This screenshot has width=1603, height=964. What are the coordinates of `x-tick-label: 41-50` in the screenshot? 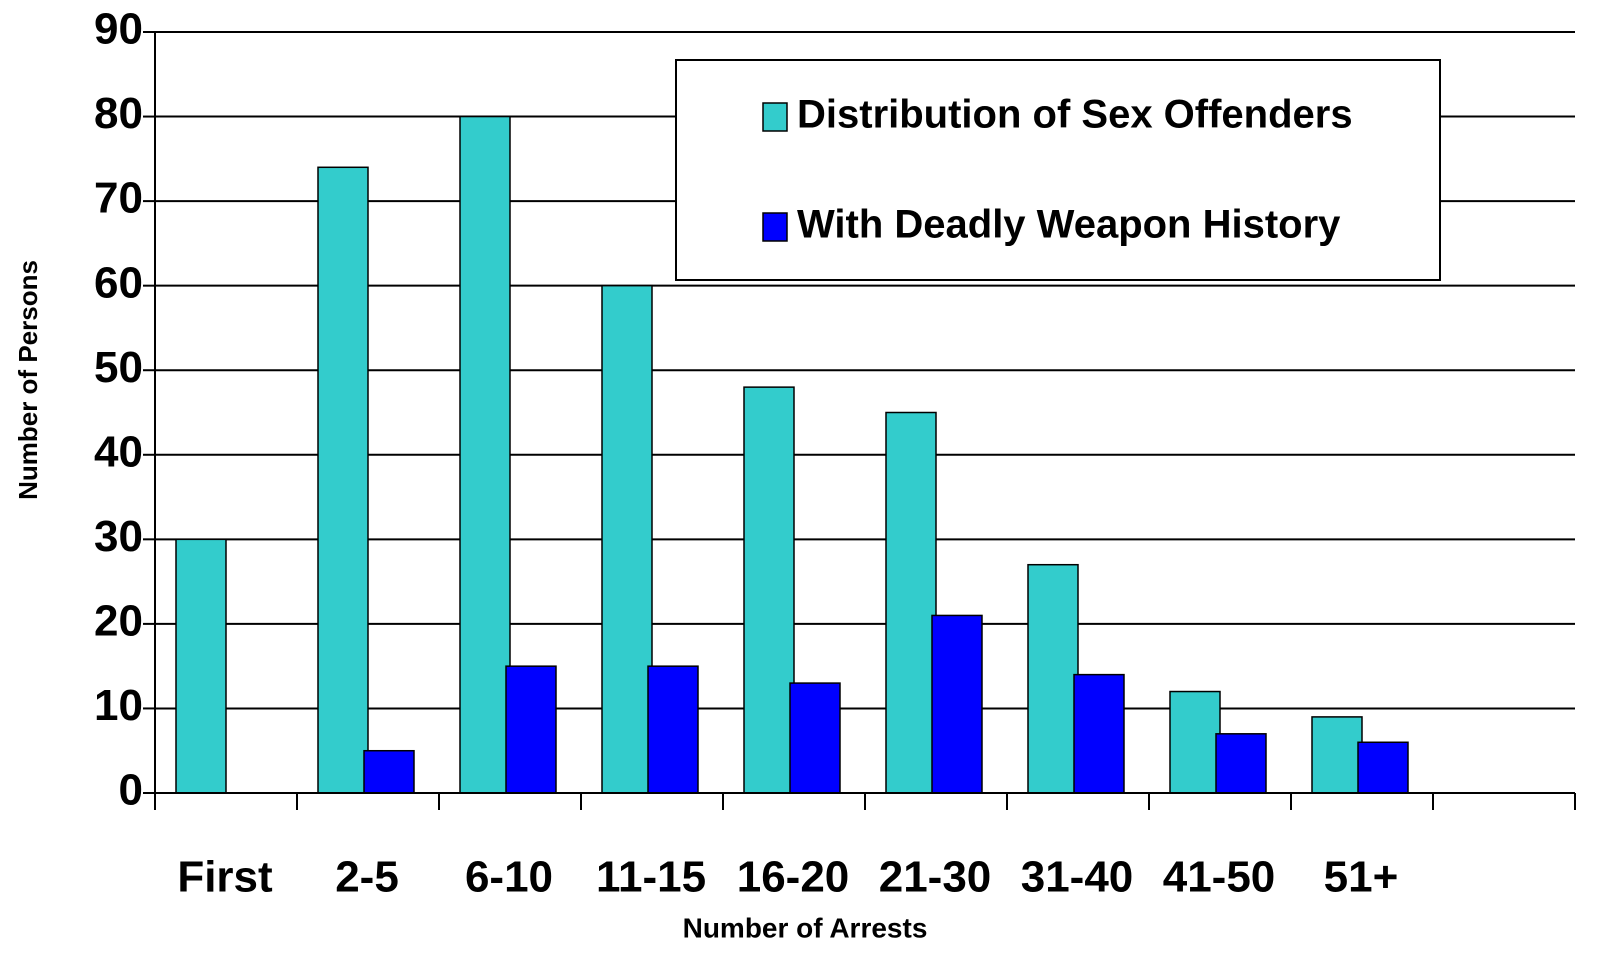 It's located at (1219, 877).